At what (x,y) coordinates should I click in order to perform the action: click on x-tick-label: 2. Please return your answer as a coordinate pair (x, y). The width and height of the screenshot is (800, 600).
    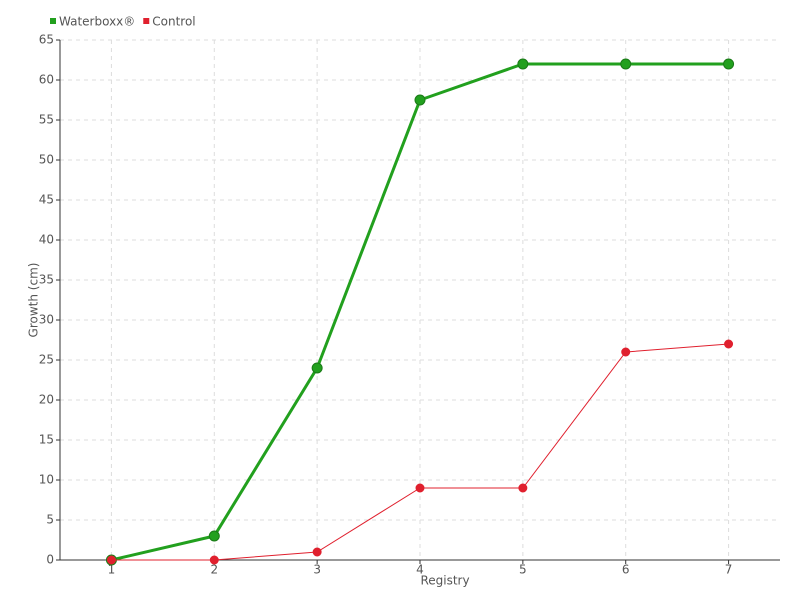
    Looking at the image, I should click on (214, 570).